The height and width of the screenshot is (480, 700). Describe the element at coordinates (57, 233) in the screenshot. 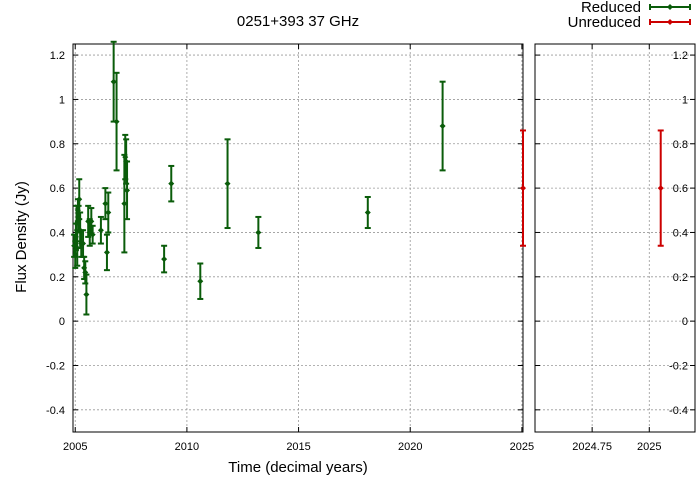

I see `y-tick-label: 0.4` at that location.